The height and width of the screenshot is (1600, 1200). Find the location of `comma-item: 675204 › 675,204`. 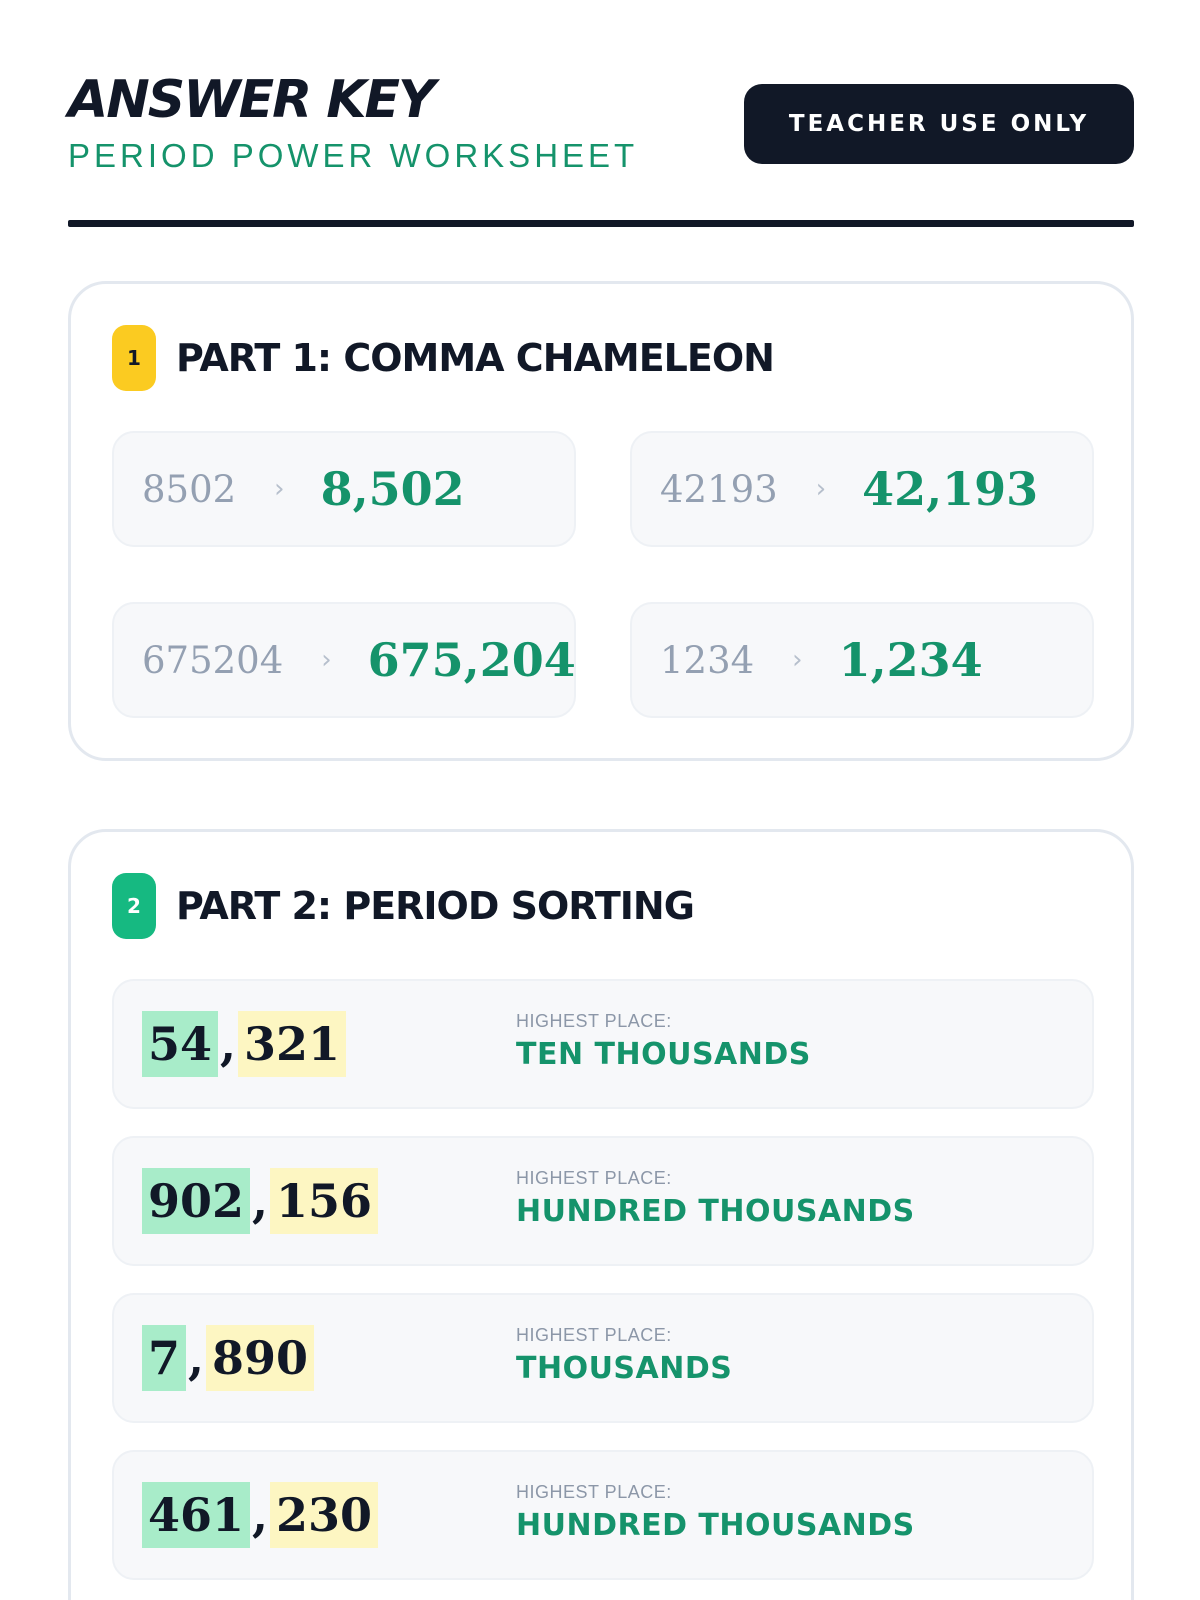

comma-item: 675204 › 675,204 is located at coordinates (344, 660).